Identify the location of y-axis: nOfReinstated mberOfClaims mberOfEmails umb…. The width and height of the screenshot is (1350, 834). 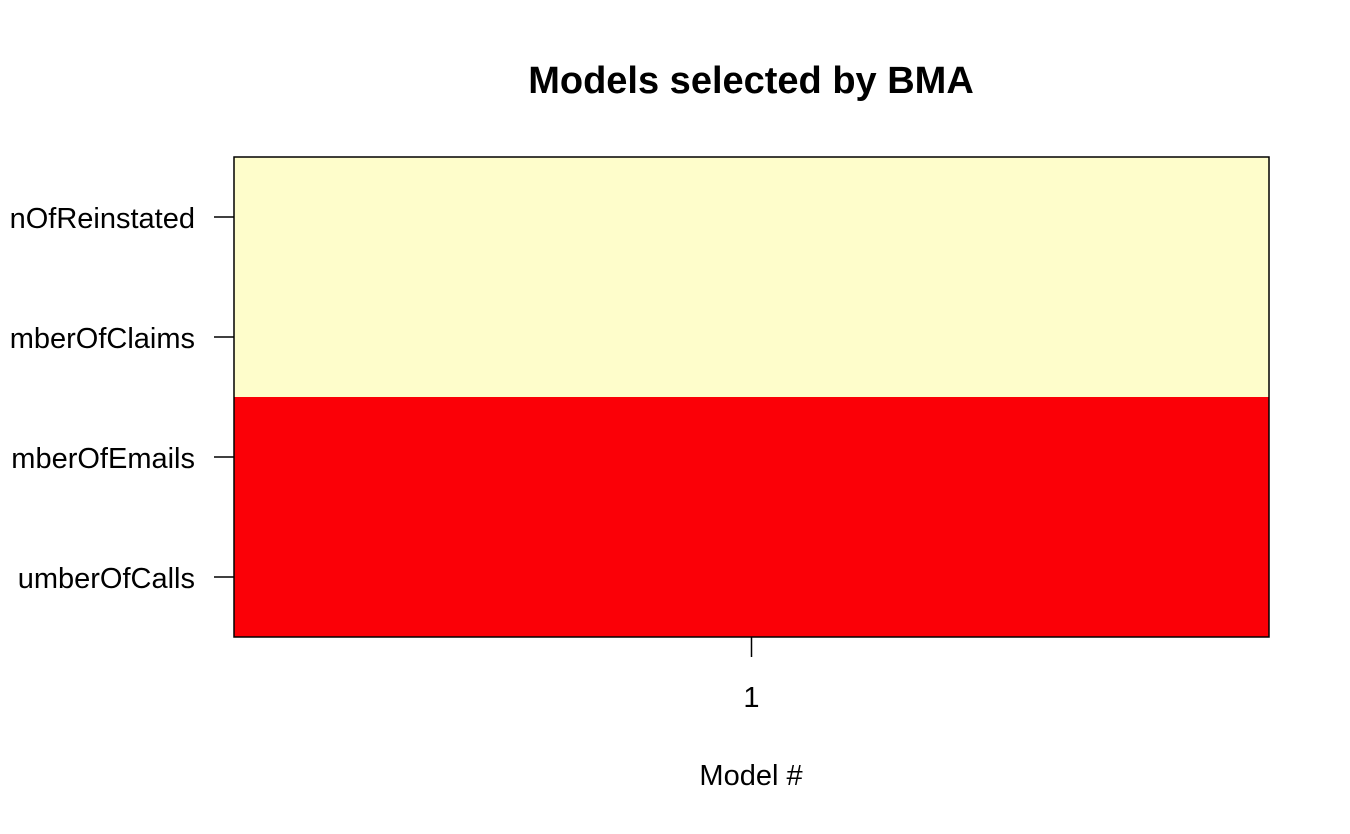
(122, 399).